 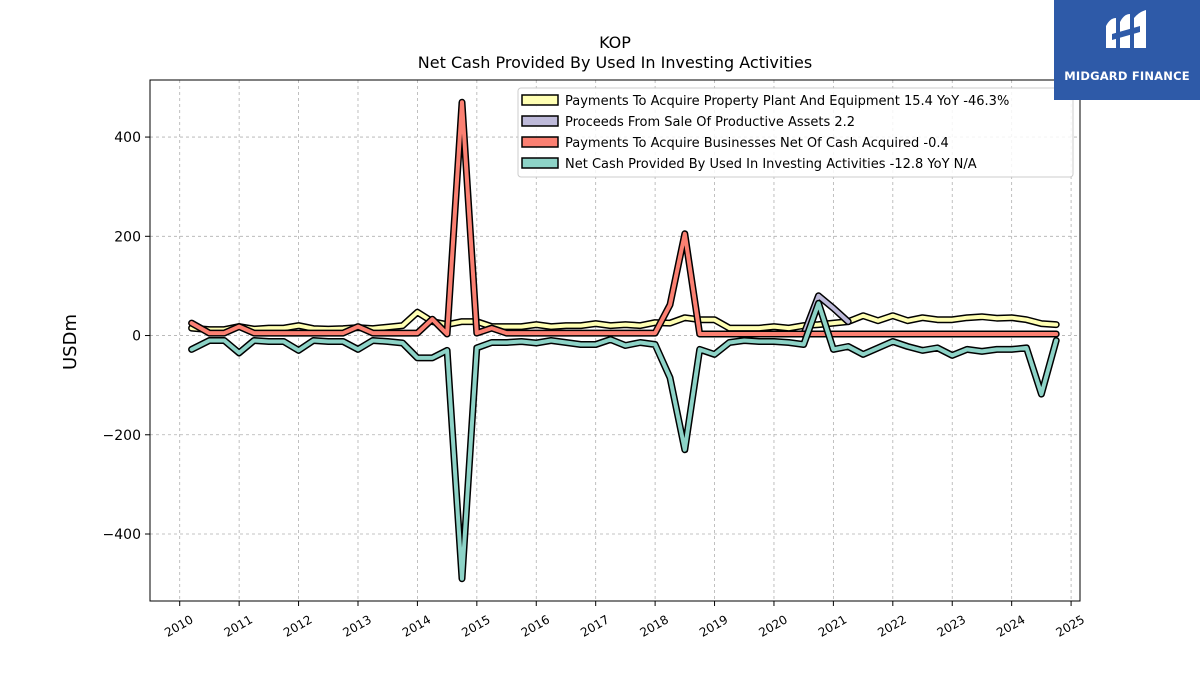 What do you see at coordinates (122, 535) in the screenshot?
I see `y-tick-label: −400` at bounding box center [122, 535].